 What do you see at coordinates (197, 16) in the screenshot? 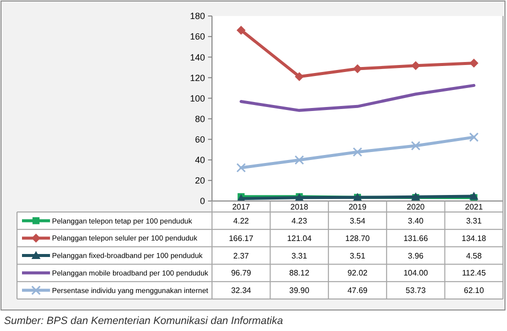
I see `y-tick-label: 180` at bounding box center [197, 16].